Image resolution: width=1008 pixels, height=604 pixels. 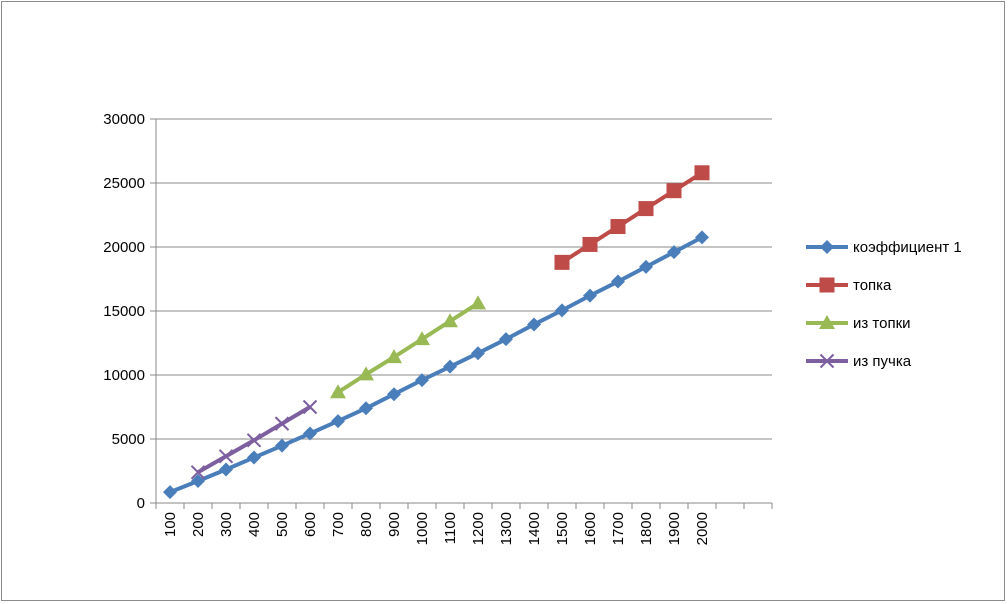 What do you see at coordinates (254, 524) in the screenshot?
I see `x-tick-label: 400` at bounding box center [254, 524].